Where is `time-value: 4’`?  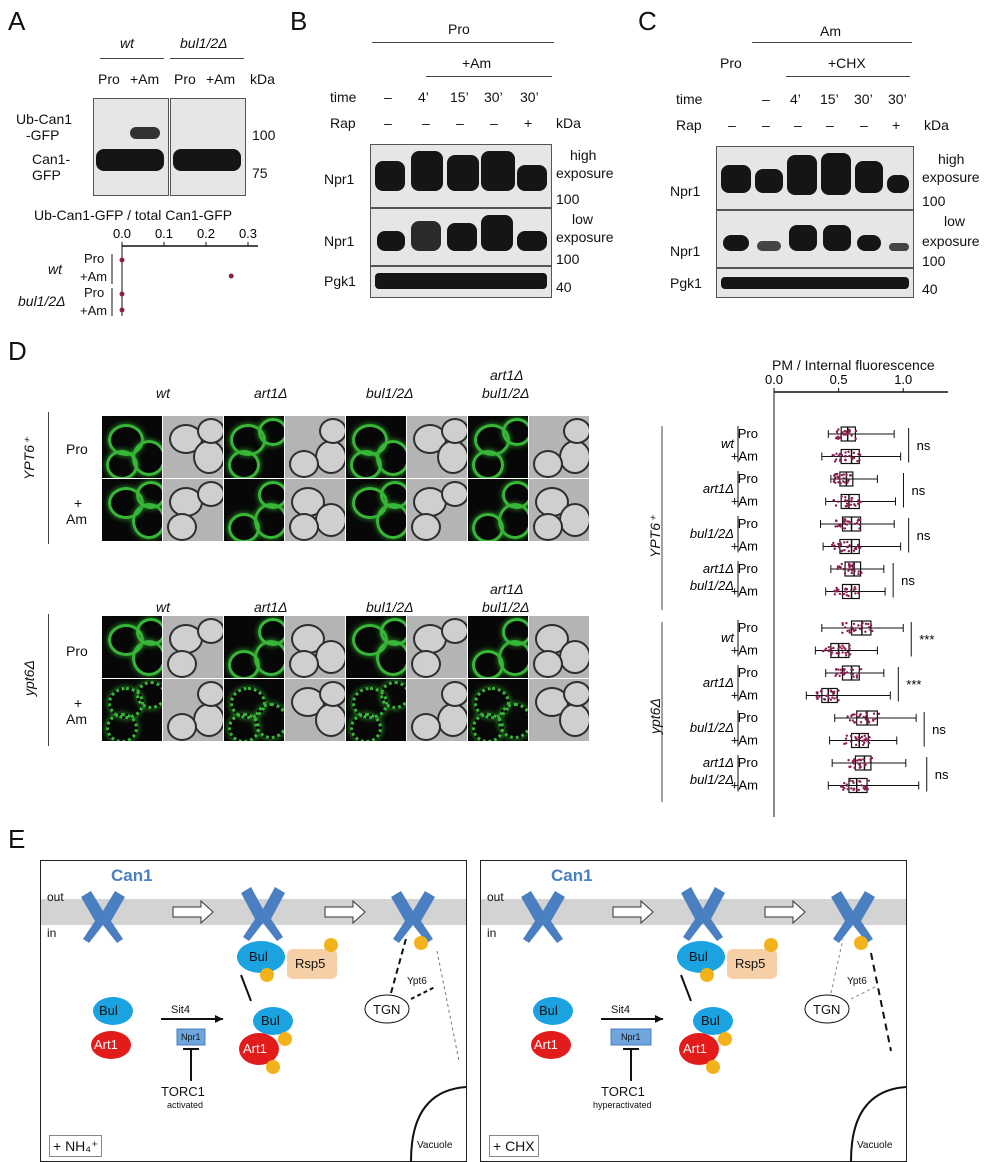 time-value: 4’ is located at coordinates (423, 97).